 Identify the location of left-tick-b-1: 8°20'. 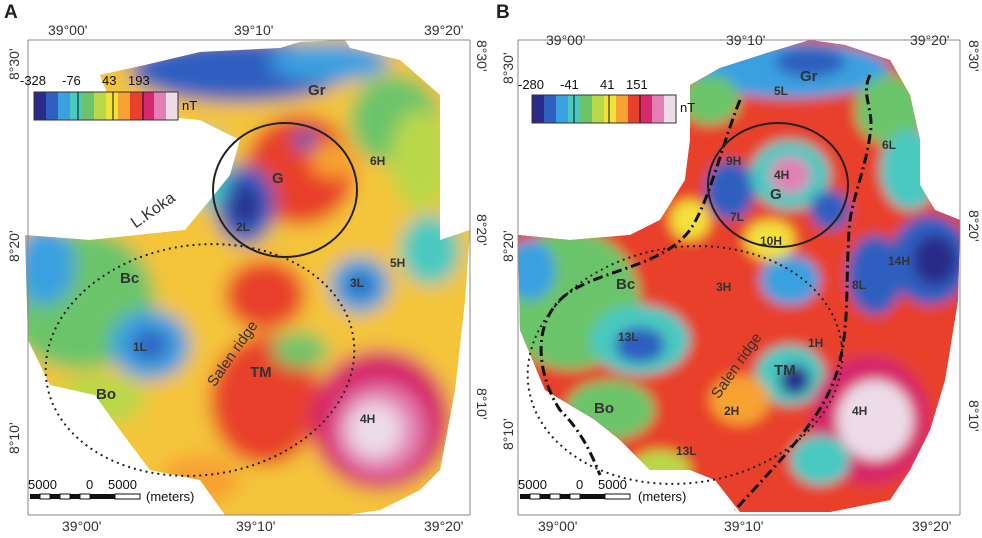
(508, 246).